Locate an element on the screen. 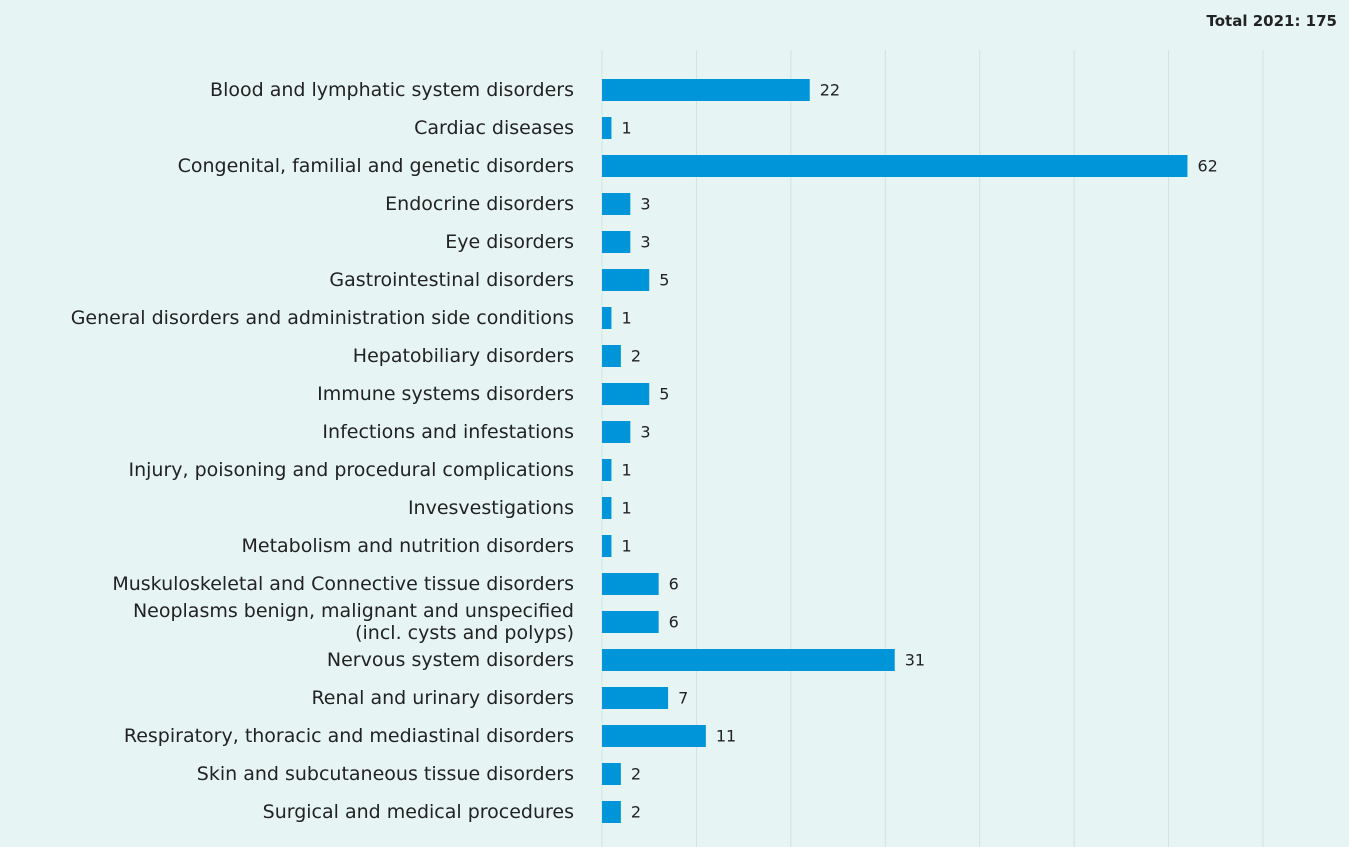  category-label: Eye disorders is located at coordinates (509, 242).